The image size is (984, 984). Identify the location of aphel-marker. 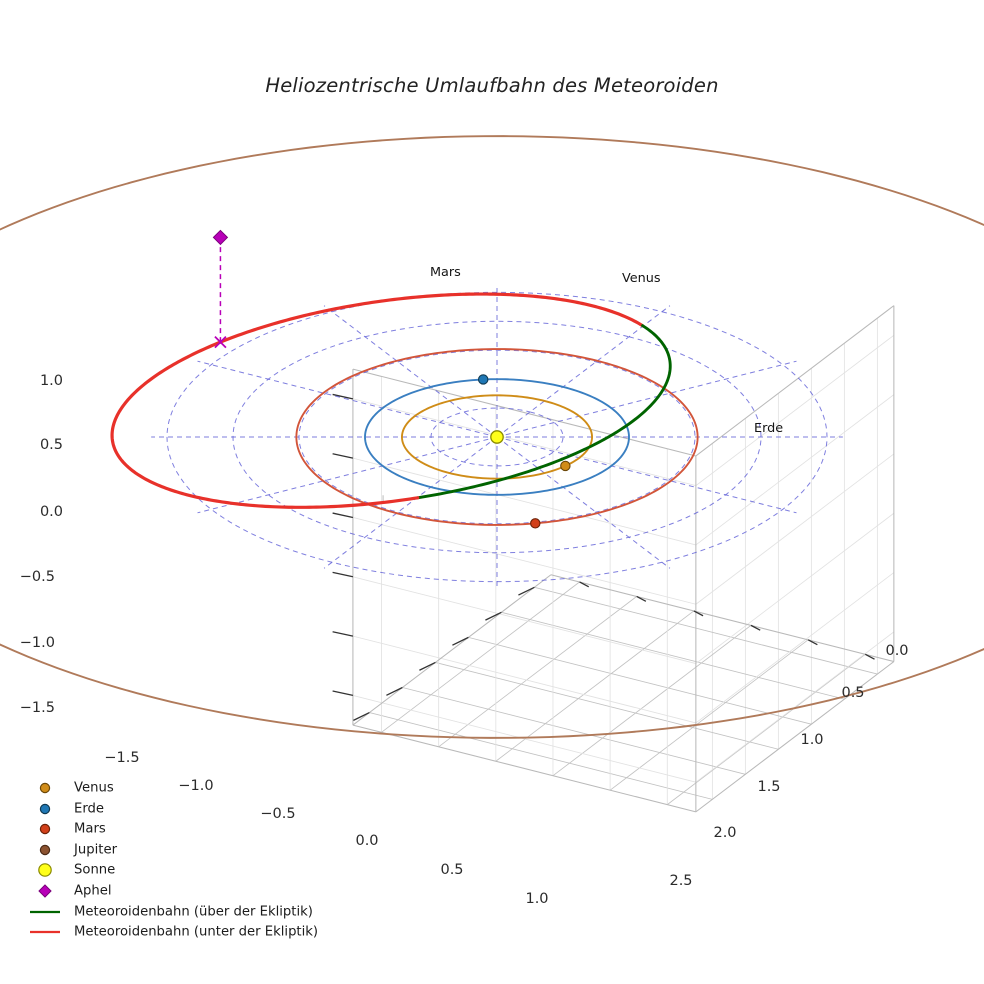
(220, 237).